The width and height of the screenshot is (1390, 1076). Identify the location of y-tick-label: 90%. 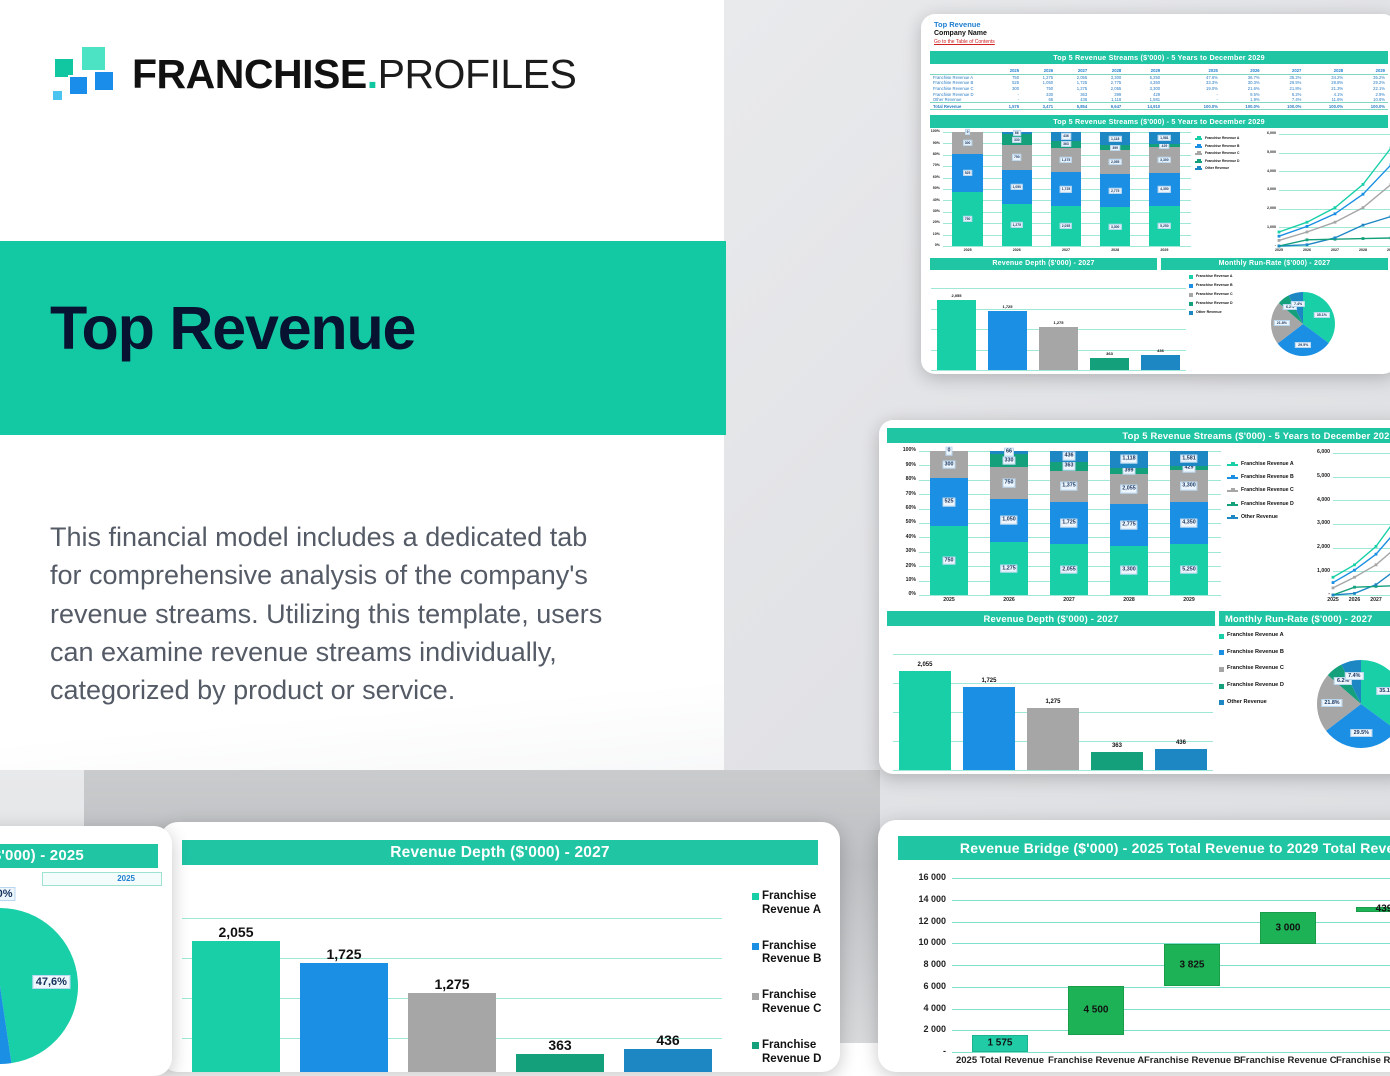
(932, 143).